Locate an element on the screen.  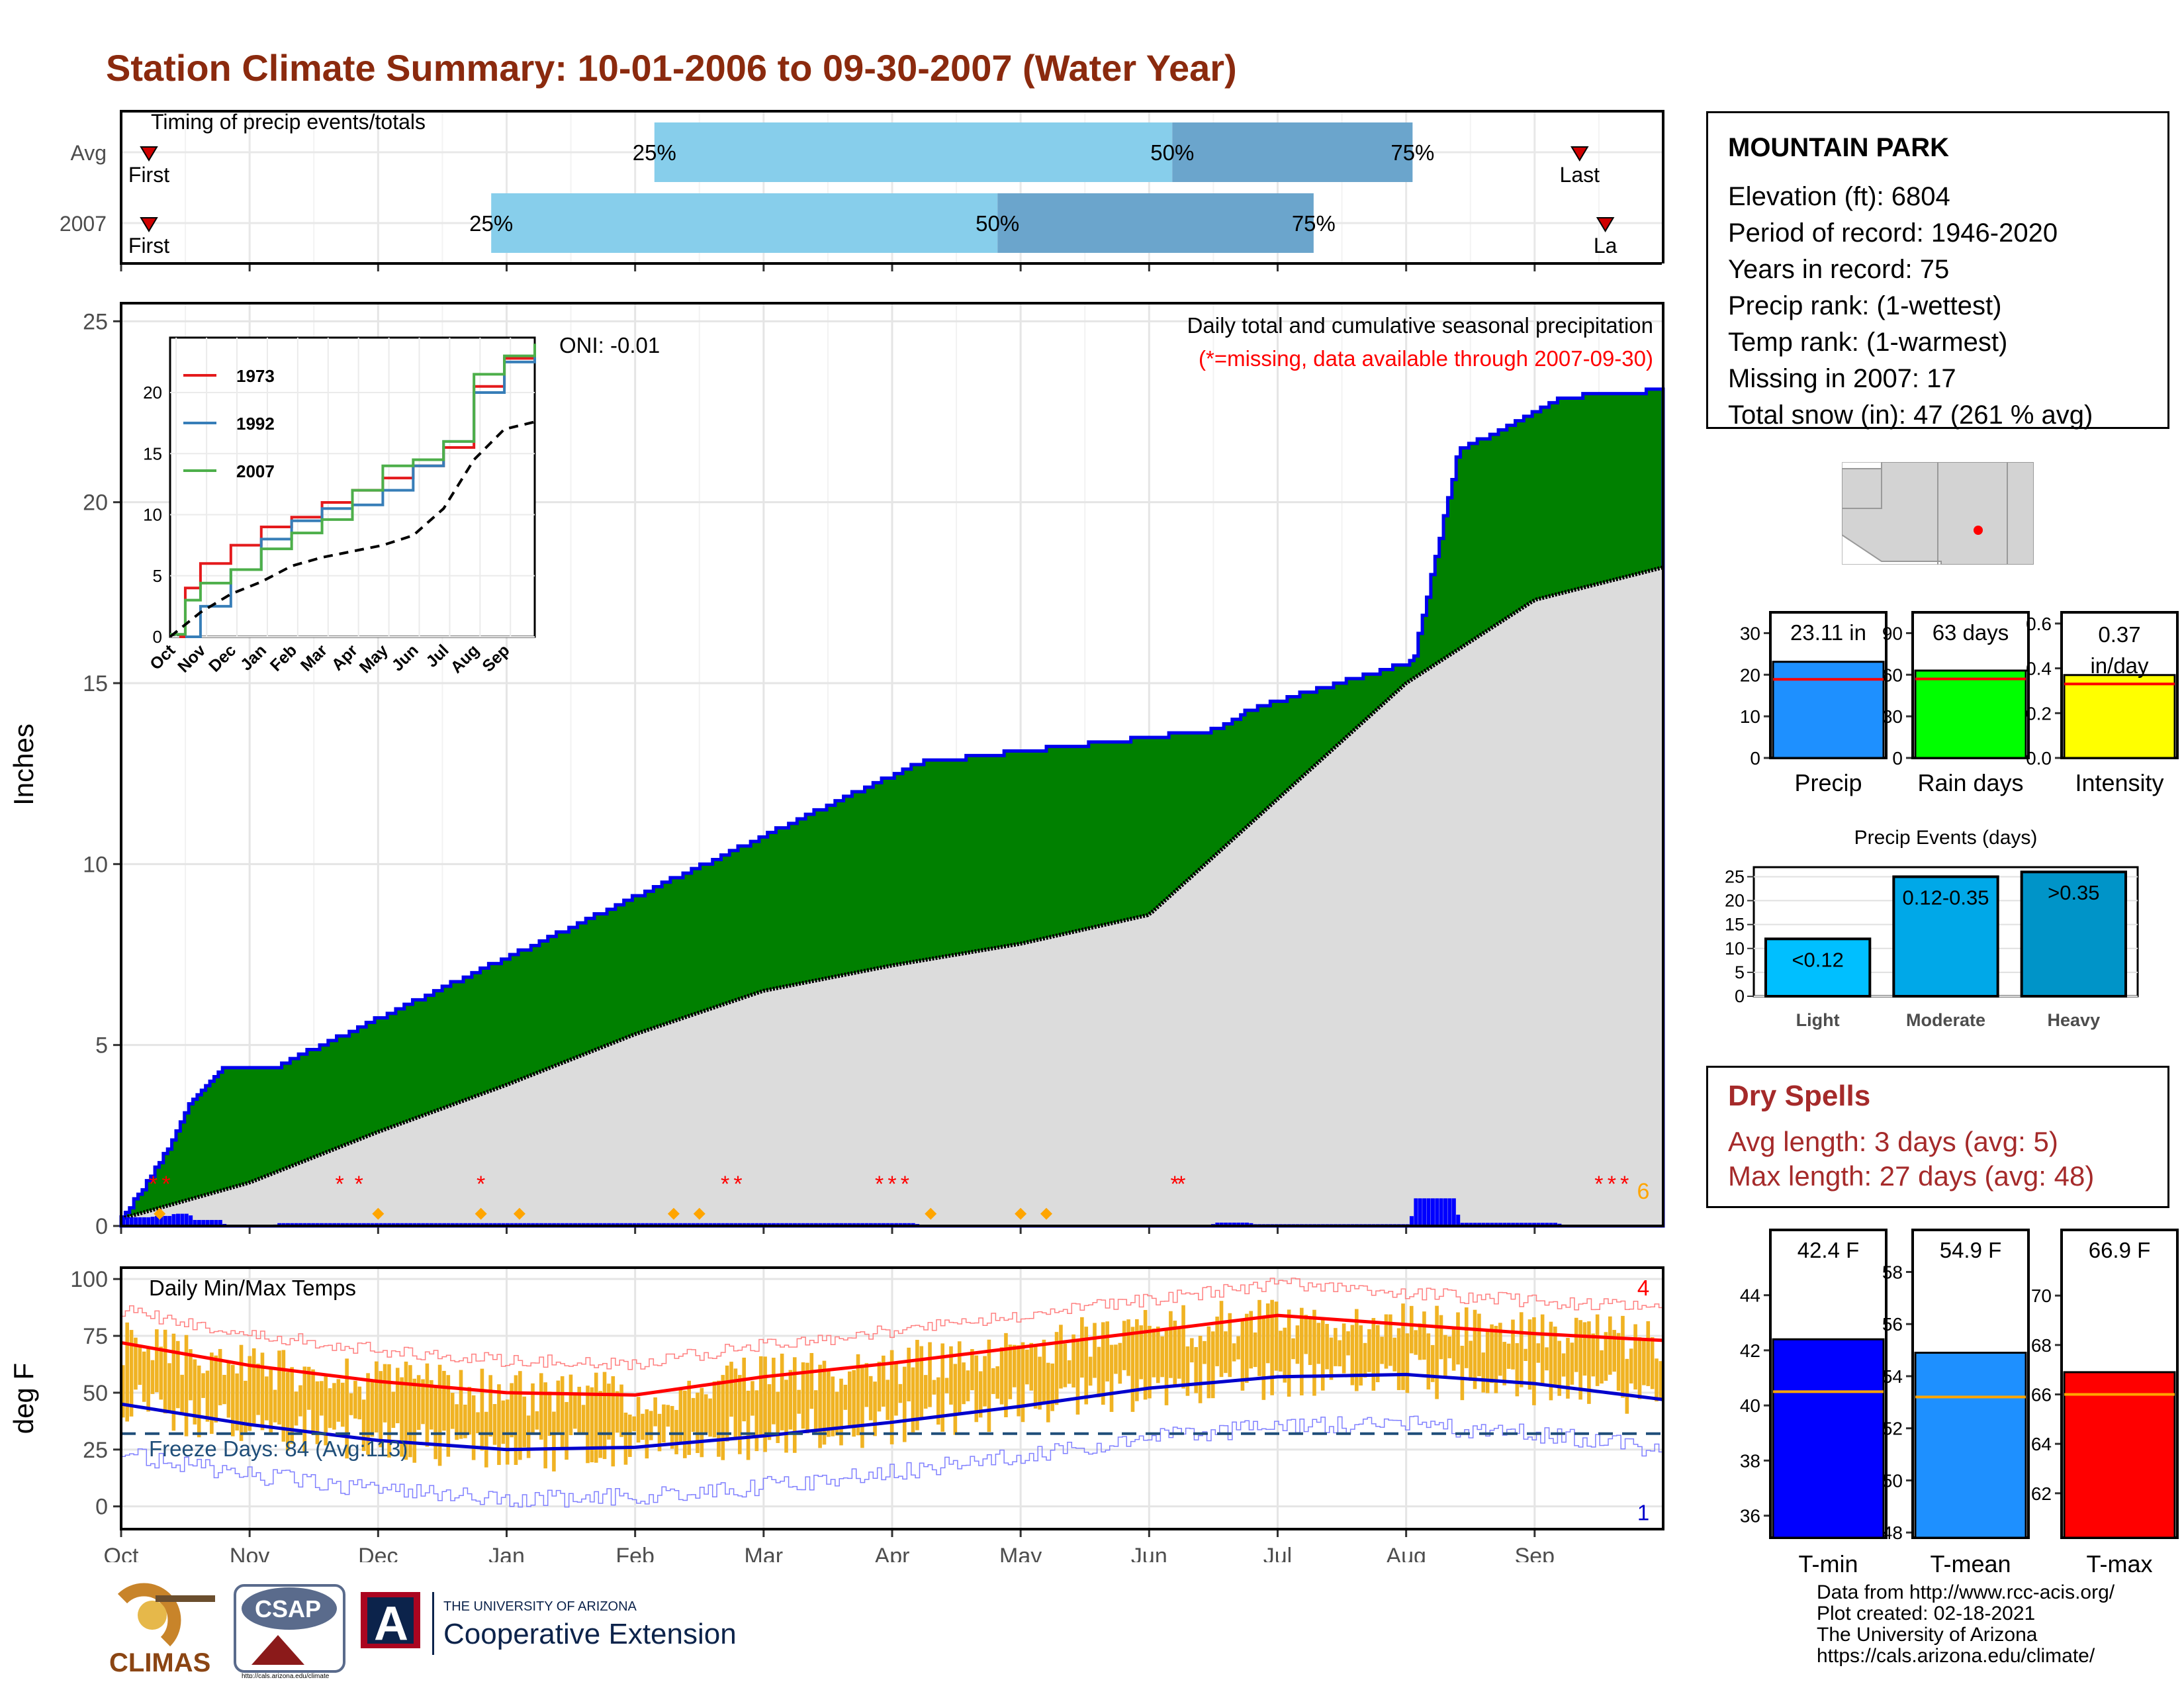
temp-summary-tick-label: 54 is located at coordinates (1892, 1376).